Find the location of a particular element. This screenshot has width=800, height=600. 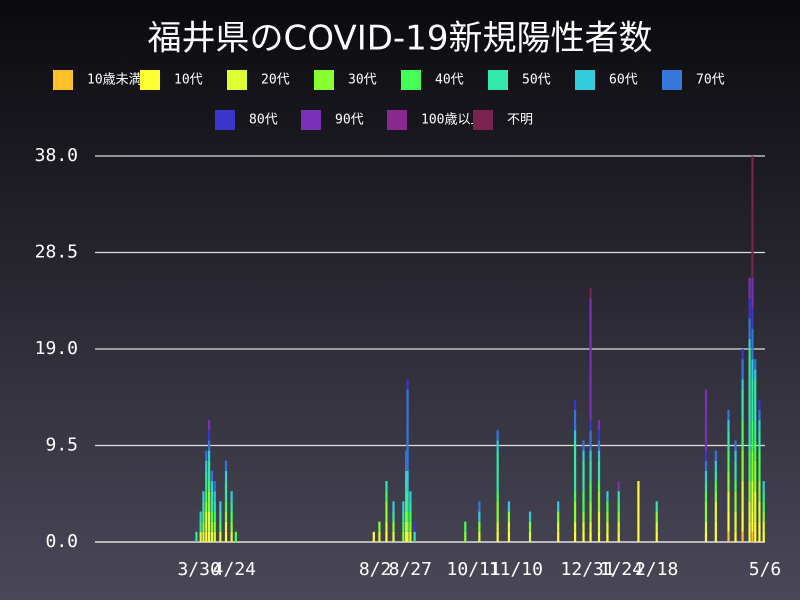

x-tick-label: 3/30 is located at coordinates (198, 569).